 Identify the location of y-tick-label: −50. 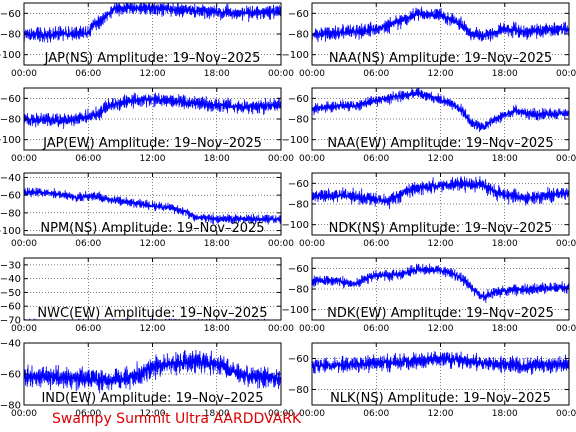
(10, 293).